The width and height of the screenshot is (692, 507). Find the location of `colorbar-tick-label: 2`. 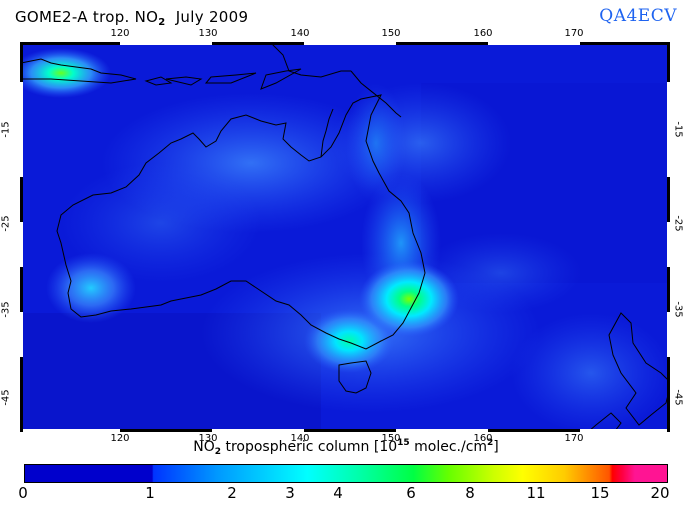

colorbar-tick-label: 2 is located at coordinates (232, 493).